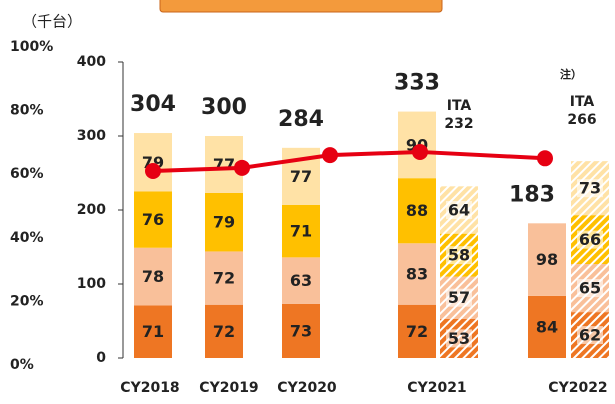 This screenshot has width=615, height=404. Describe the element at coordinates (52, 22) in the screenshot. I see `unit-label: （千台）` at that location.